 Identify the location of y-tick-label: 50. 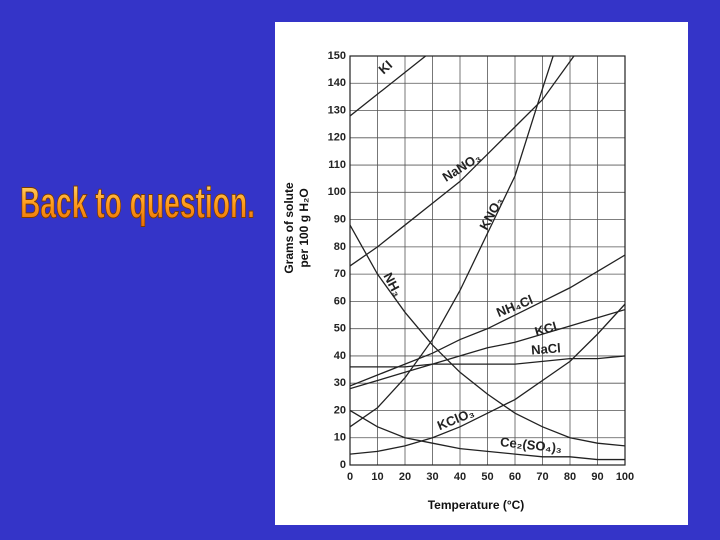
(340, 329).